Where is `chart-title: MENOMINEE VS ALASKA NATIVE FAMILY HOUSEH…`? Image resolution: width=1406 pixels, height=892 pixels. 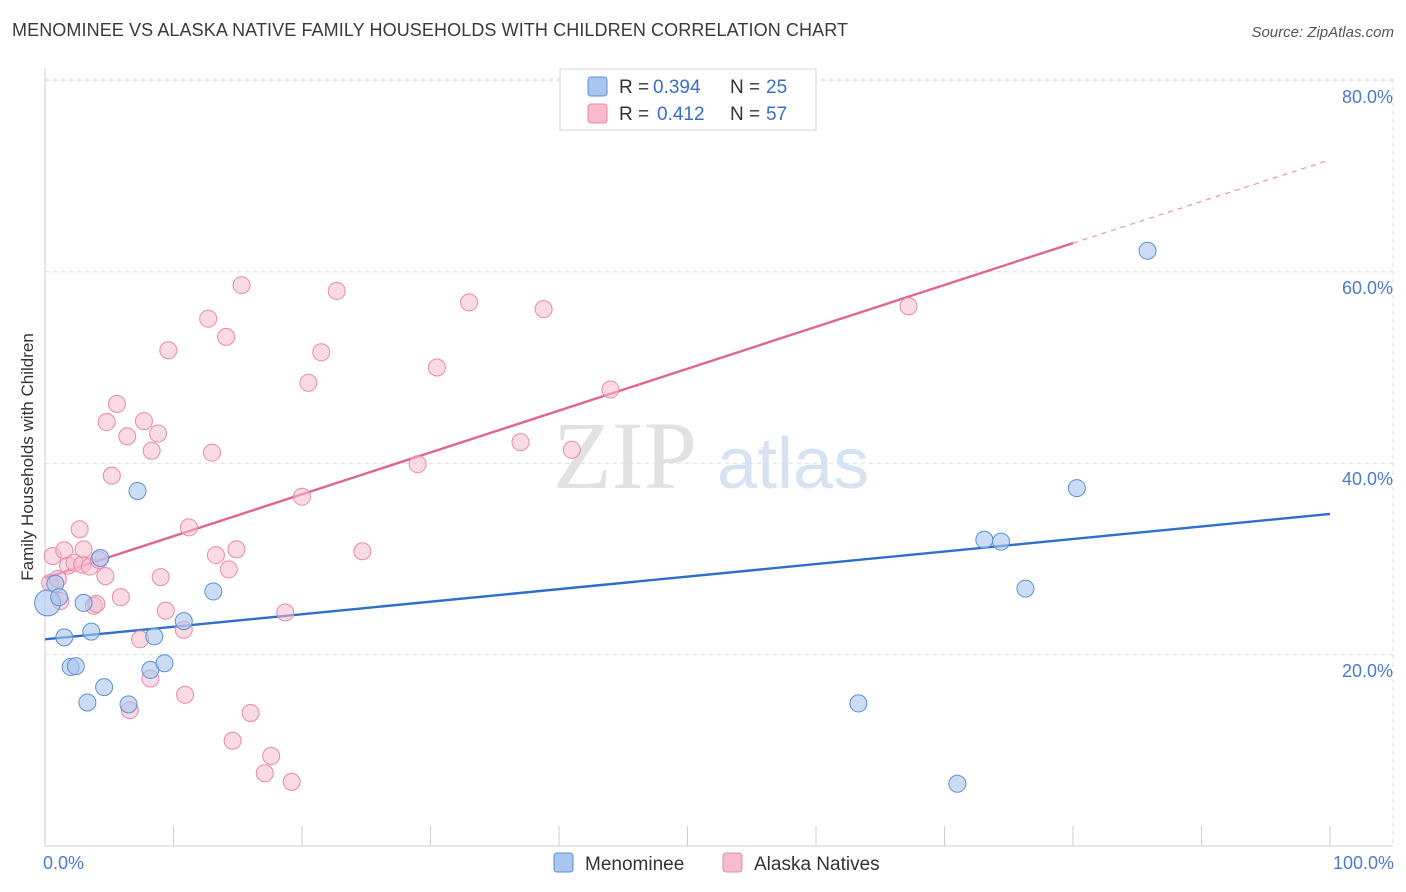 chart-title: MENOMINEE VS ALASKA NATIVE FAMILY HOUSEH… is located at coordinates (430, 30).